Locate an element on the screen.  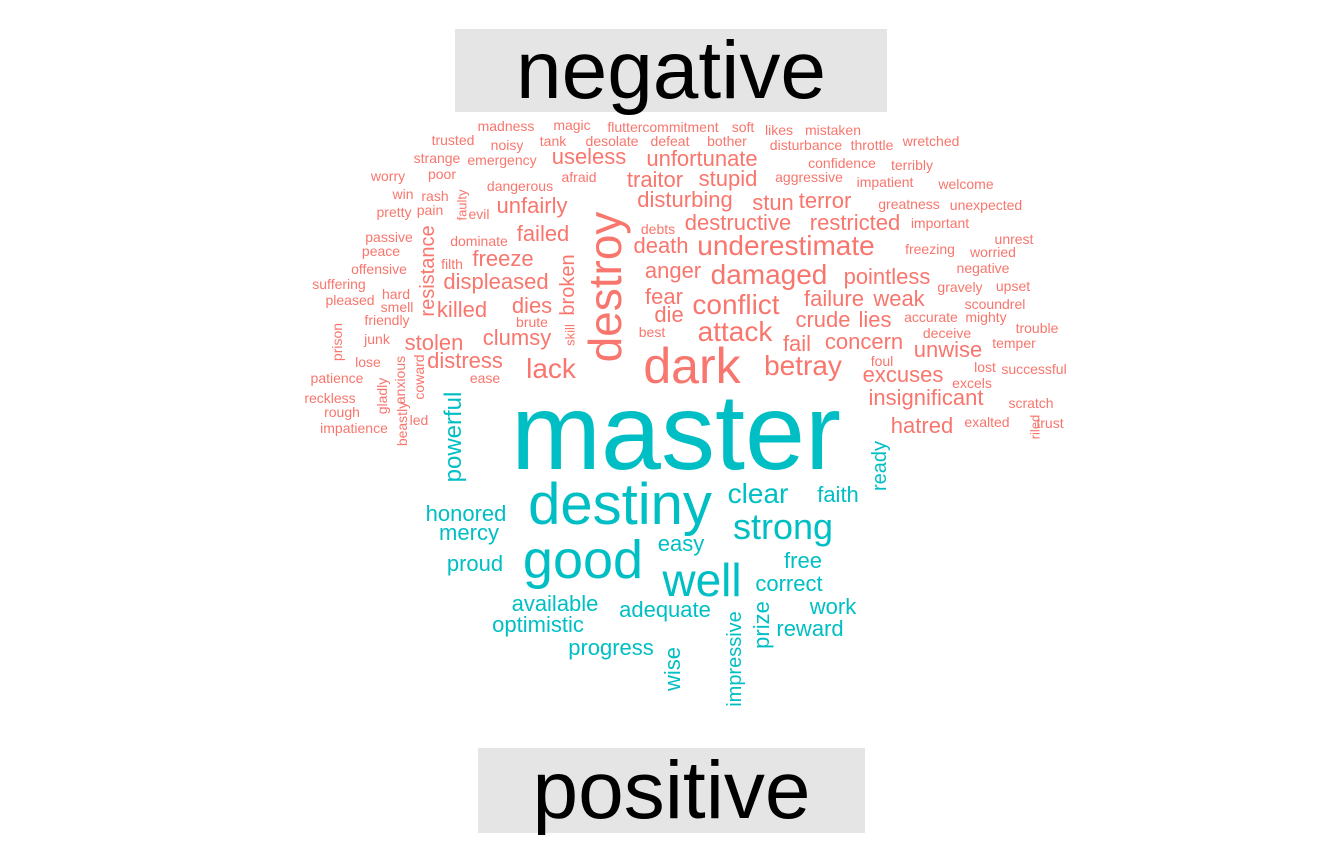
cloud-word: well is located at coordinates (702, 580).